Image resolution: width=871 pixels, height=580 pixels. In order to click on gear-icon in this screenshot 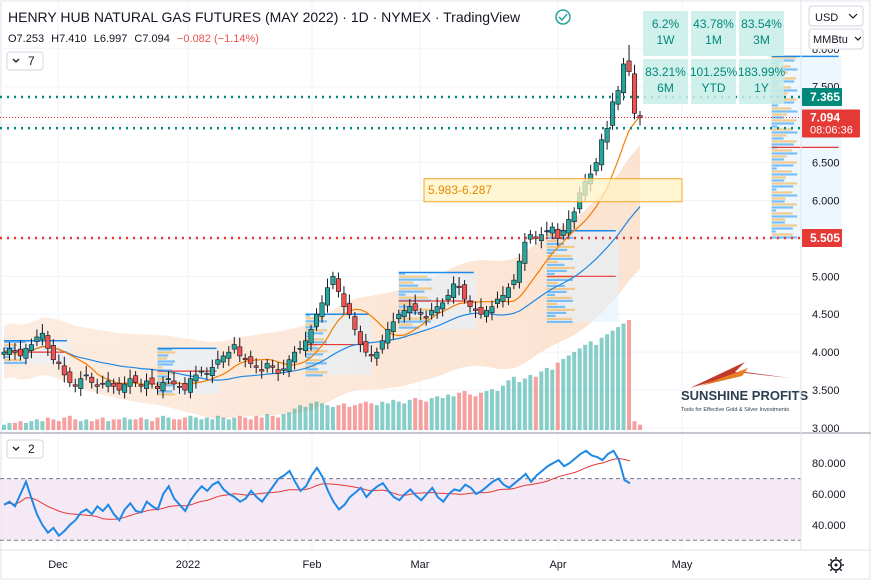, I will do `click(836, 565)`.